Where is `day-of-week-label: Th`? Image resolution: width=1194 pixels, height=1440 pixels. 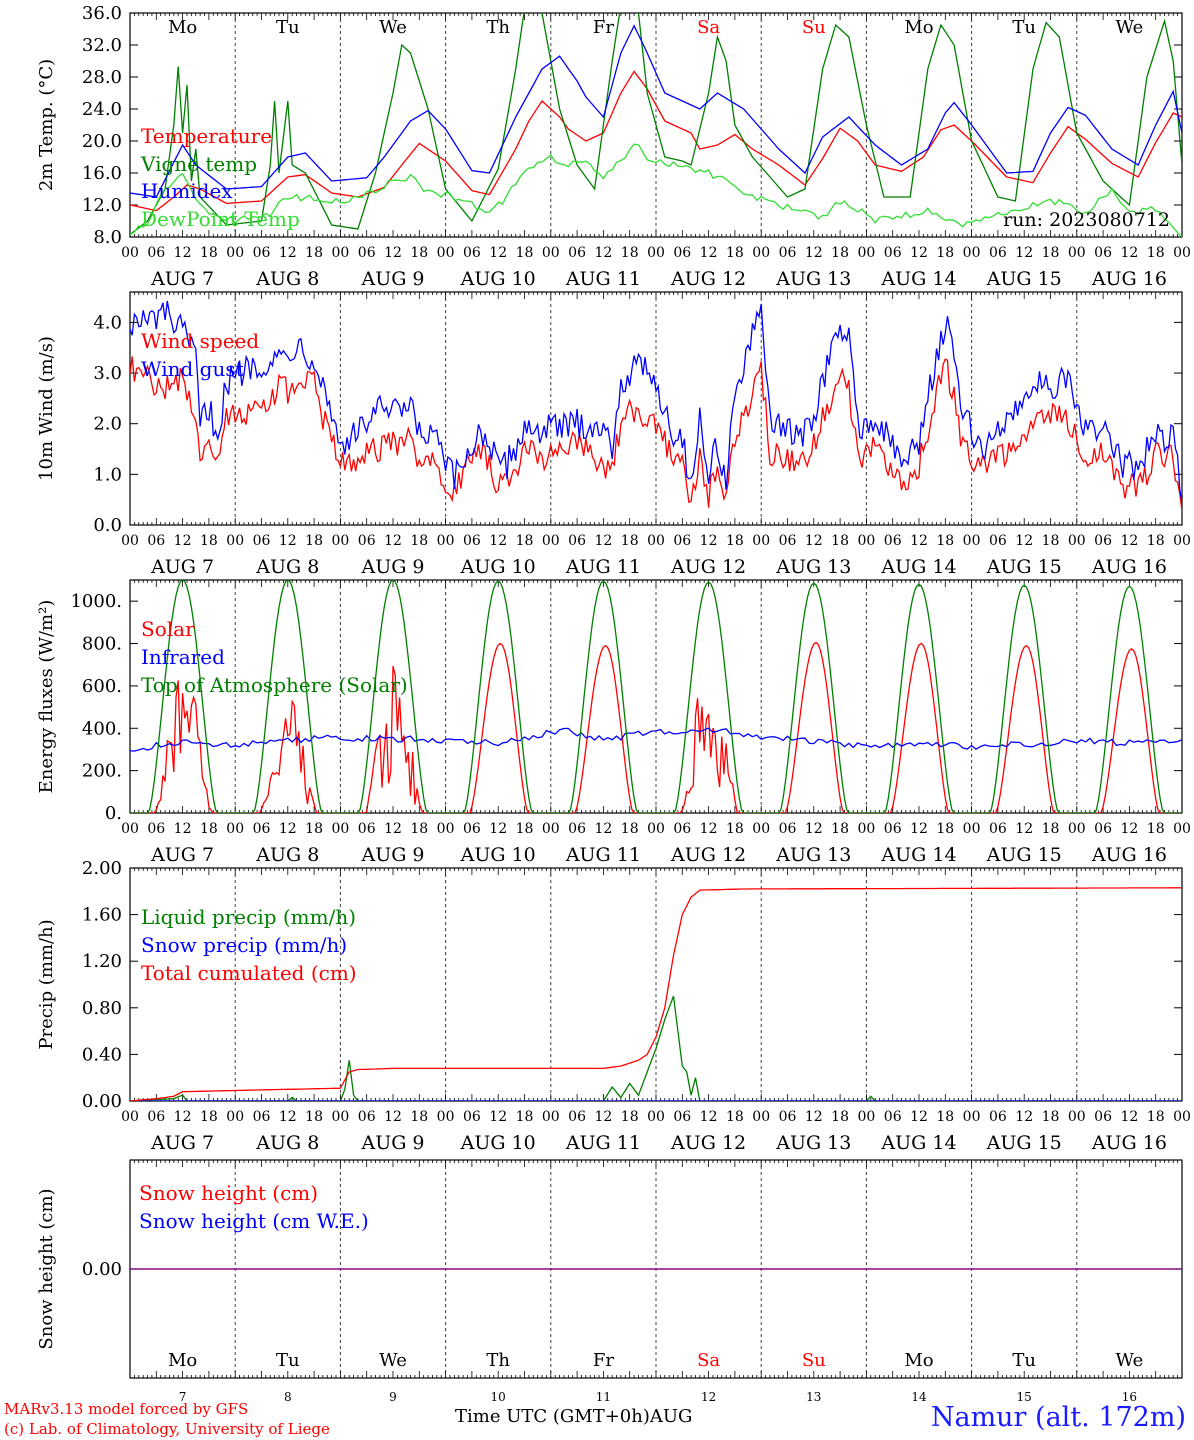
day-of-week-label: Th is located at coordinates (498, 27).